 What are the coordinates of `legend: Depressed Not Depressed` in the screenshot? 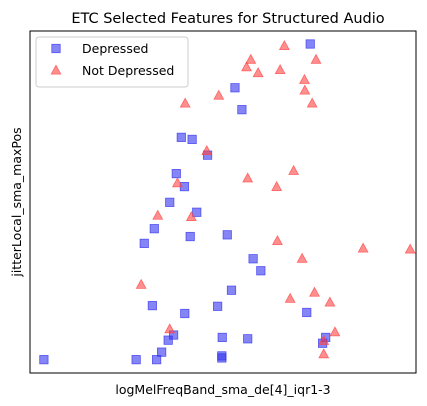 It's located at (112, 62).